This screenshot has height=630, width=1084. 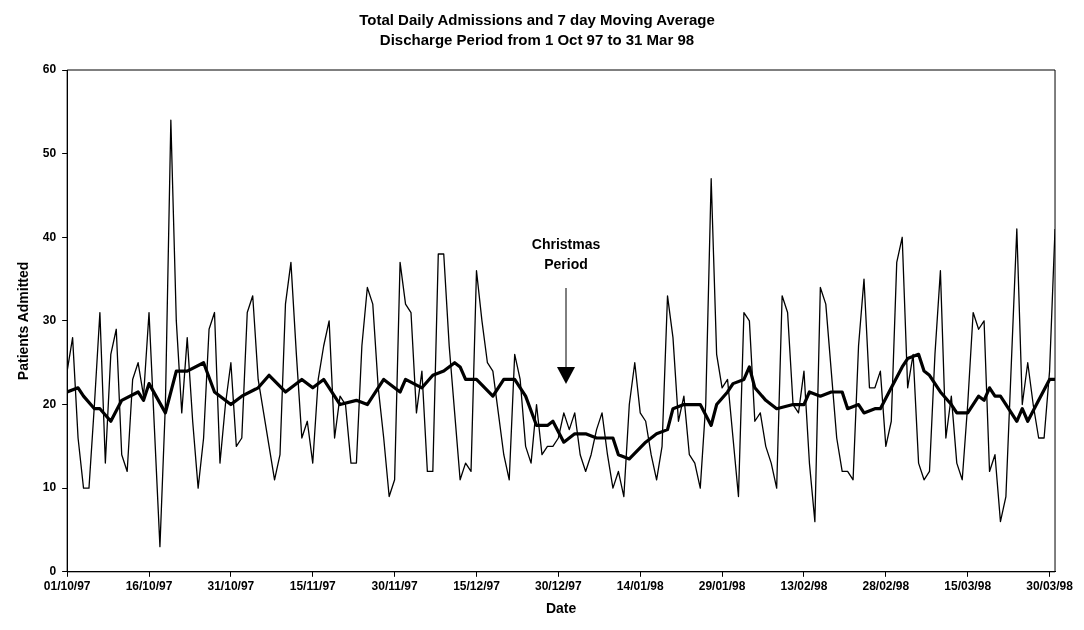 What do you see at coordinates (537, 40) in the screenshot?
I see `chart-subtitle: Discharge Period from 1 Oct 97 to 31 Mar 98` at bounding box center [537, 40].